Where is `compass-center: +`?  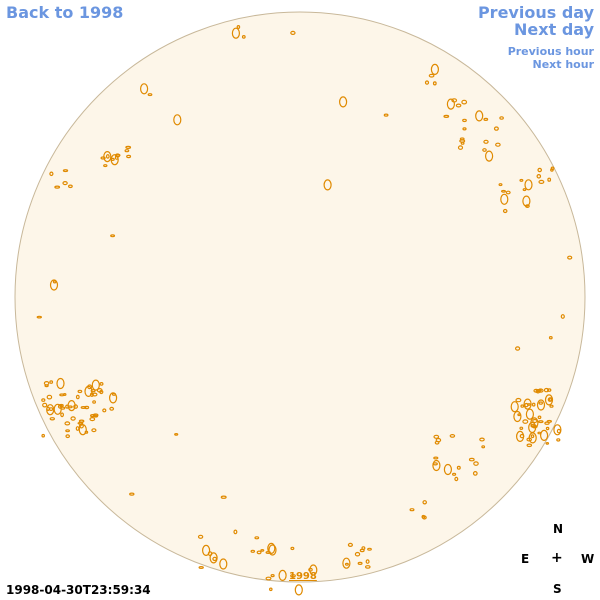 compass-center: + is located at coordinates (557, 558).